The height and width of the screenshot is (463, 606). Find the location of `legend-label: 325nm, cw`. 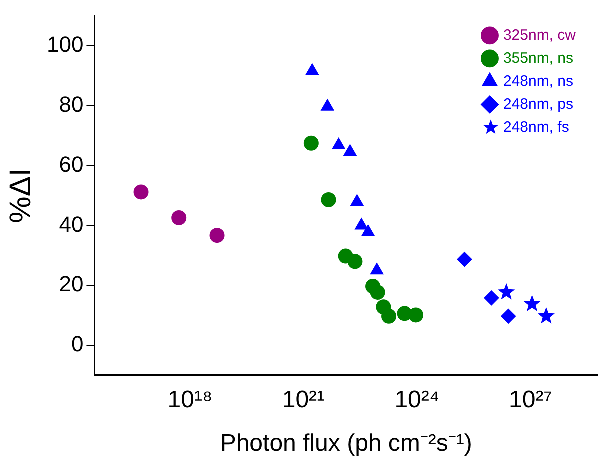

legend-label: 325nm, cw is located at coordinates (539, 35).